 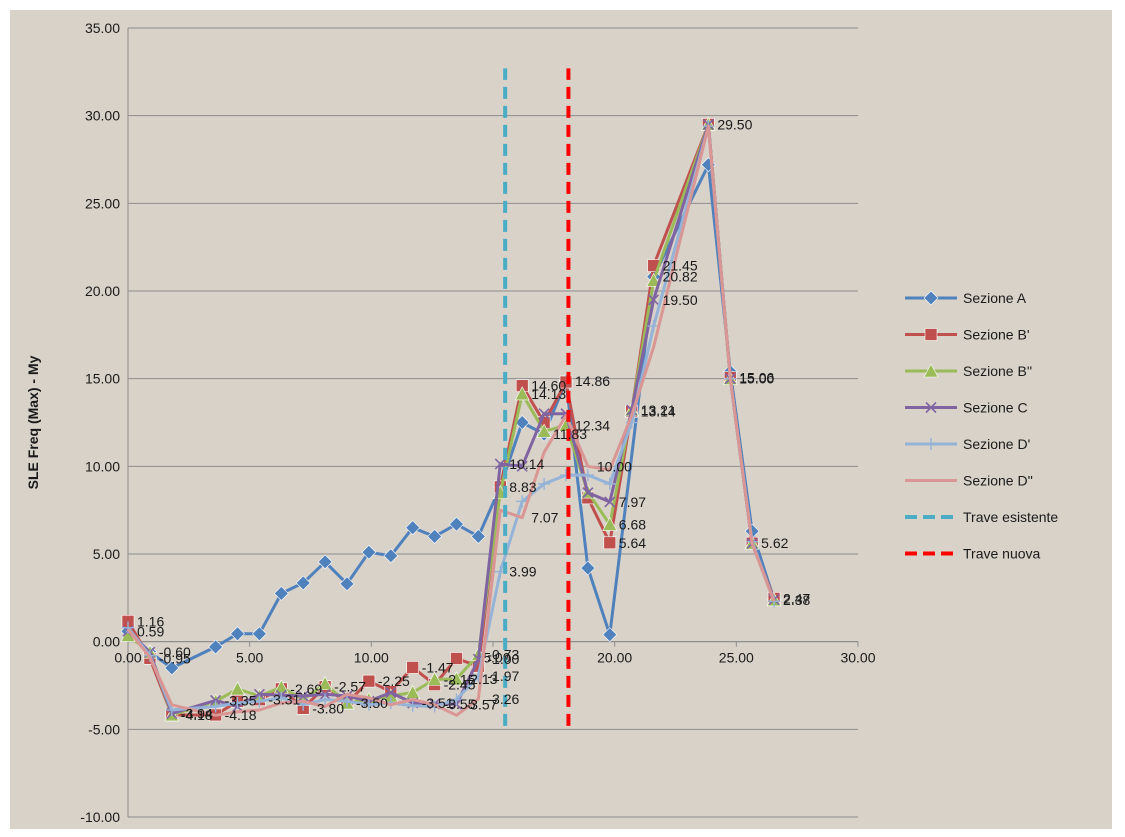 What do you see at coordinates (592, 381) in the screenshot?
I see `data-label: 14.86` at bounding box center [592, 381].